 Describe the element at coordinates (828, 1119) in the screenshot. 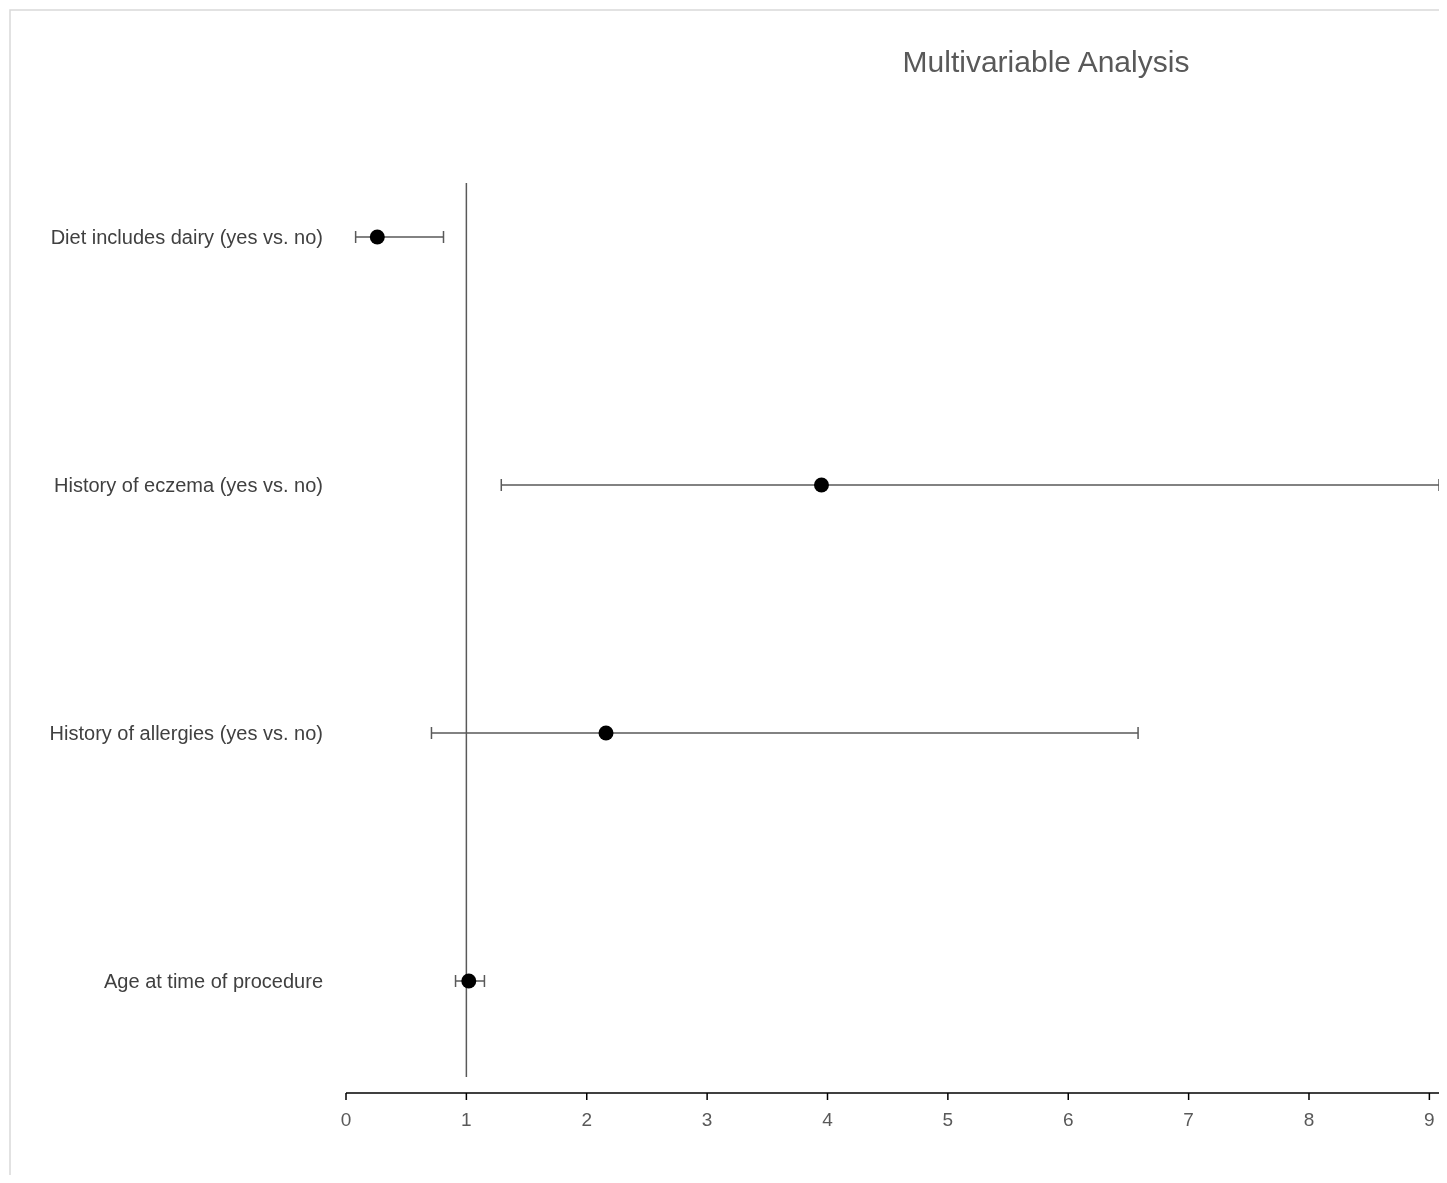

I see `x-tick-label: 4` at that location.